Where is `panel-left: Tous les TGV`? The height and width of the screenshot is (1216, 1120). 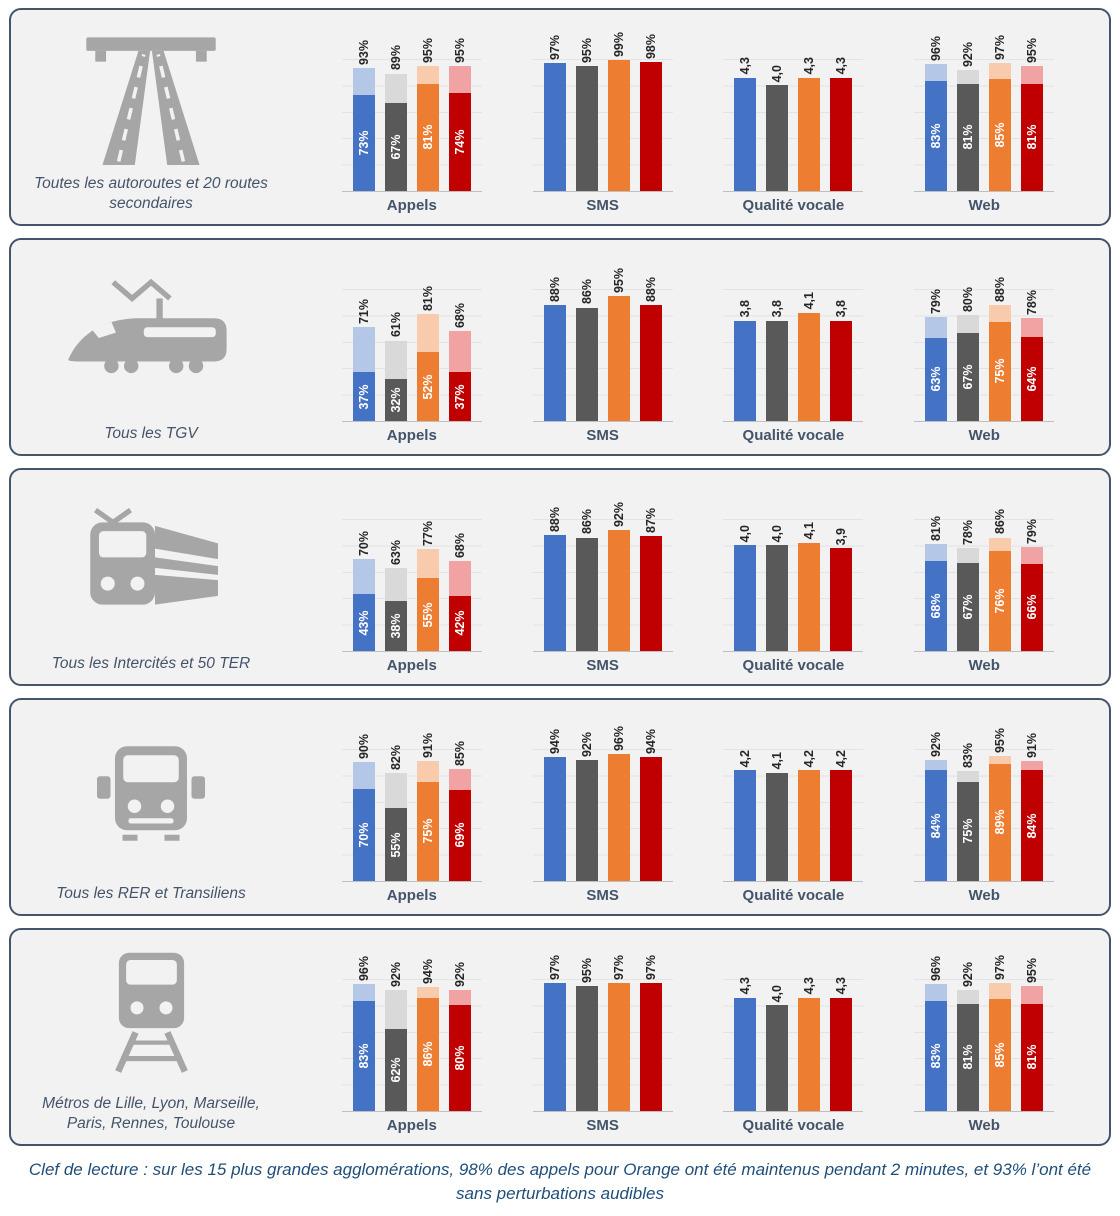
panel-left: Tous les TGV is located at coordinates (151, 347).